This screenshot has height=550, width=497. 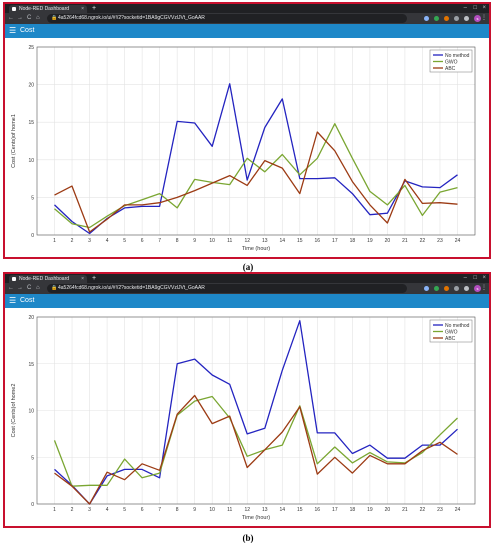 I want to click on figure-label: (b), so click(x=248, y=538).